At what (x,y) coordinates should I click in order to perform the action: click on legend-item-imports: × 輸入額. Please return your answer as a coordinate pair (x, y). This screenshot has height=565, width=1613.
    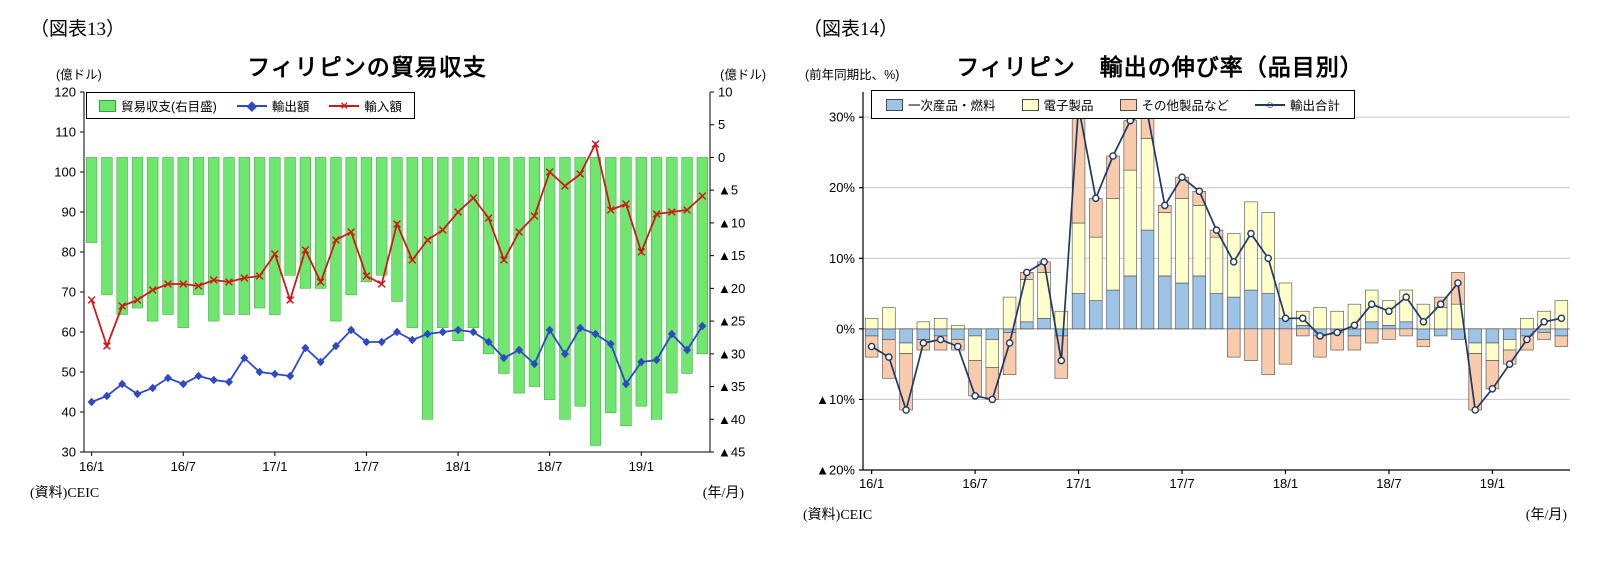
    Looking at the image, I should click on (365, 105).